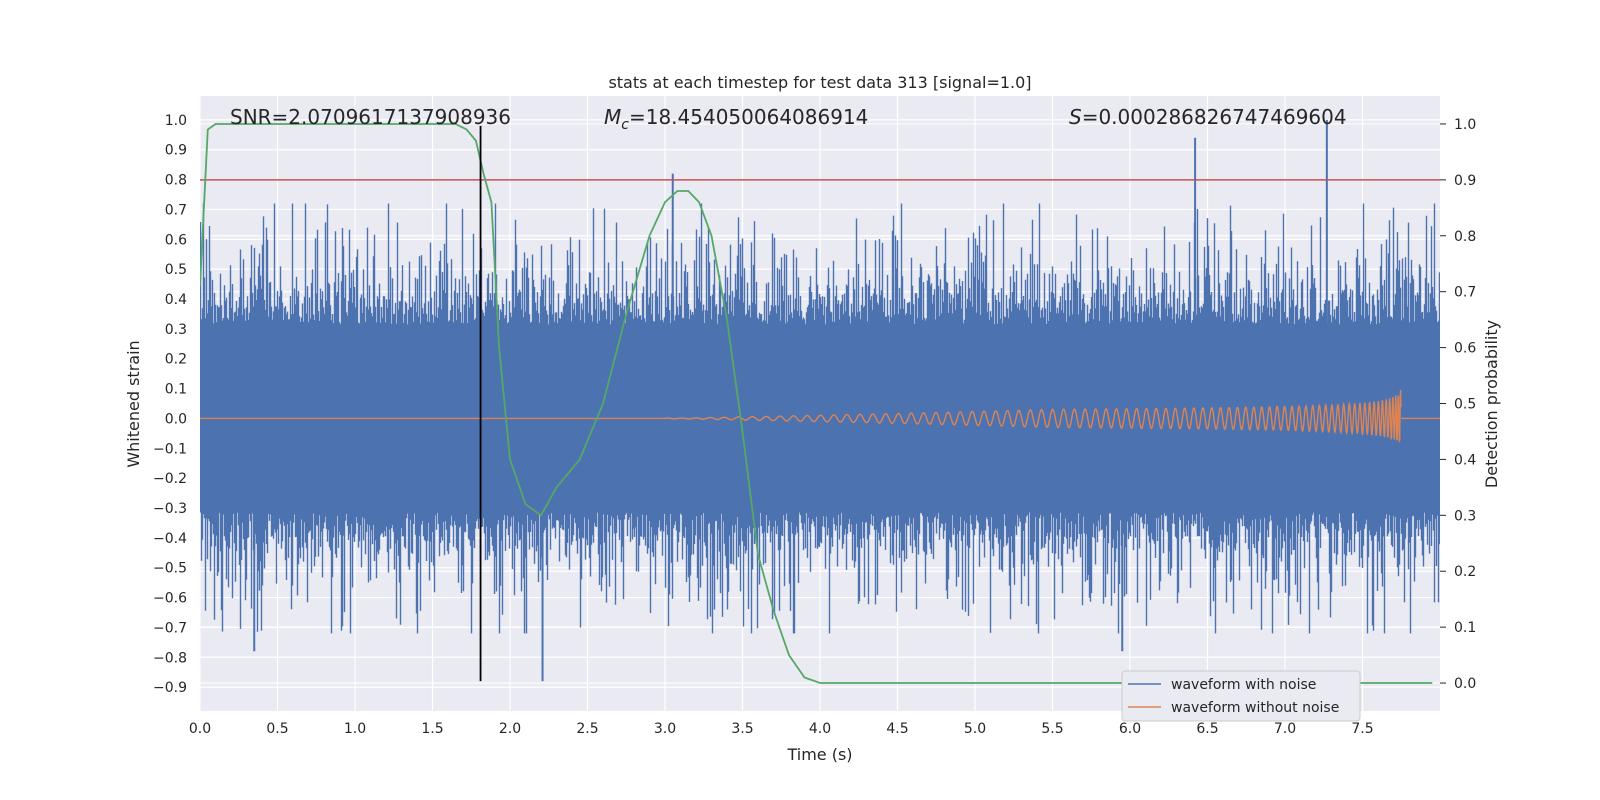 This screenshot has width=1600, height=800. Describe the element at coordinates (277, 729) in the screenshot. I see `x-tick-label: 0.5` at that location.